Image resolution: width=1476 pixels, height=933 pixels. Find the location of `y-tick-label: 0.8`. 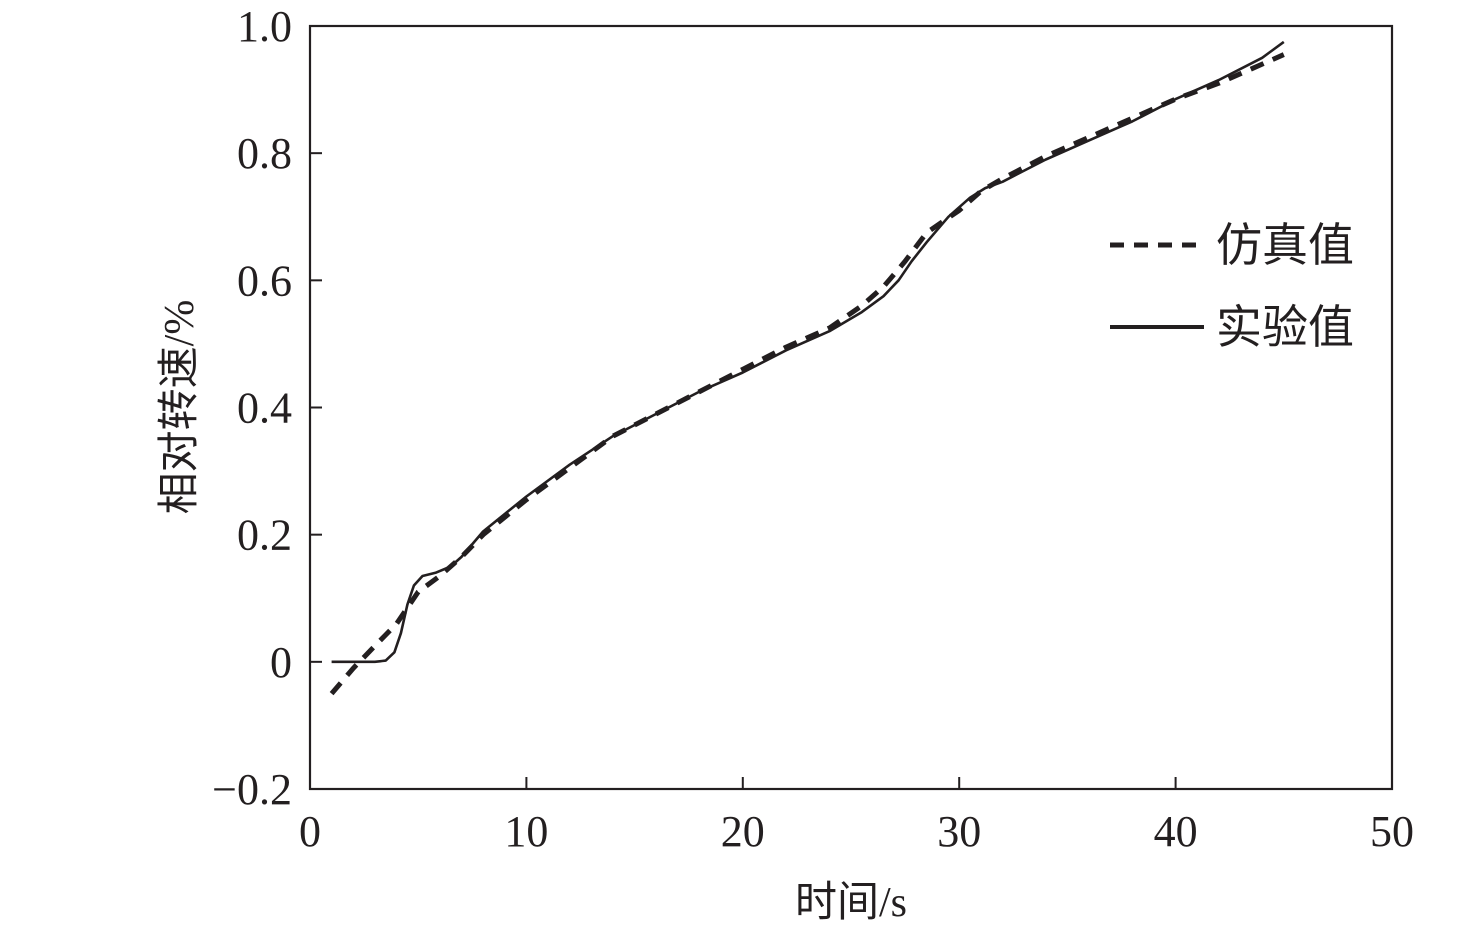

y-tick-label: 0.8 is located at coordinates (264, 153).